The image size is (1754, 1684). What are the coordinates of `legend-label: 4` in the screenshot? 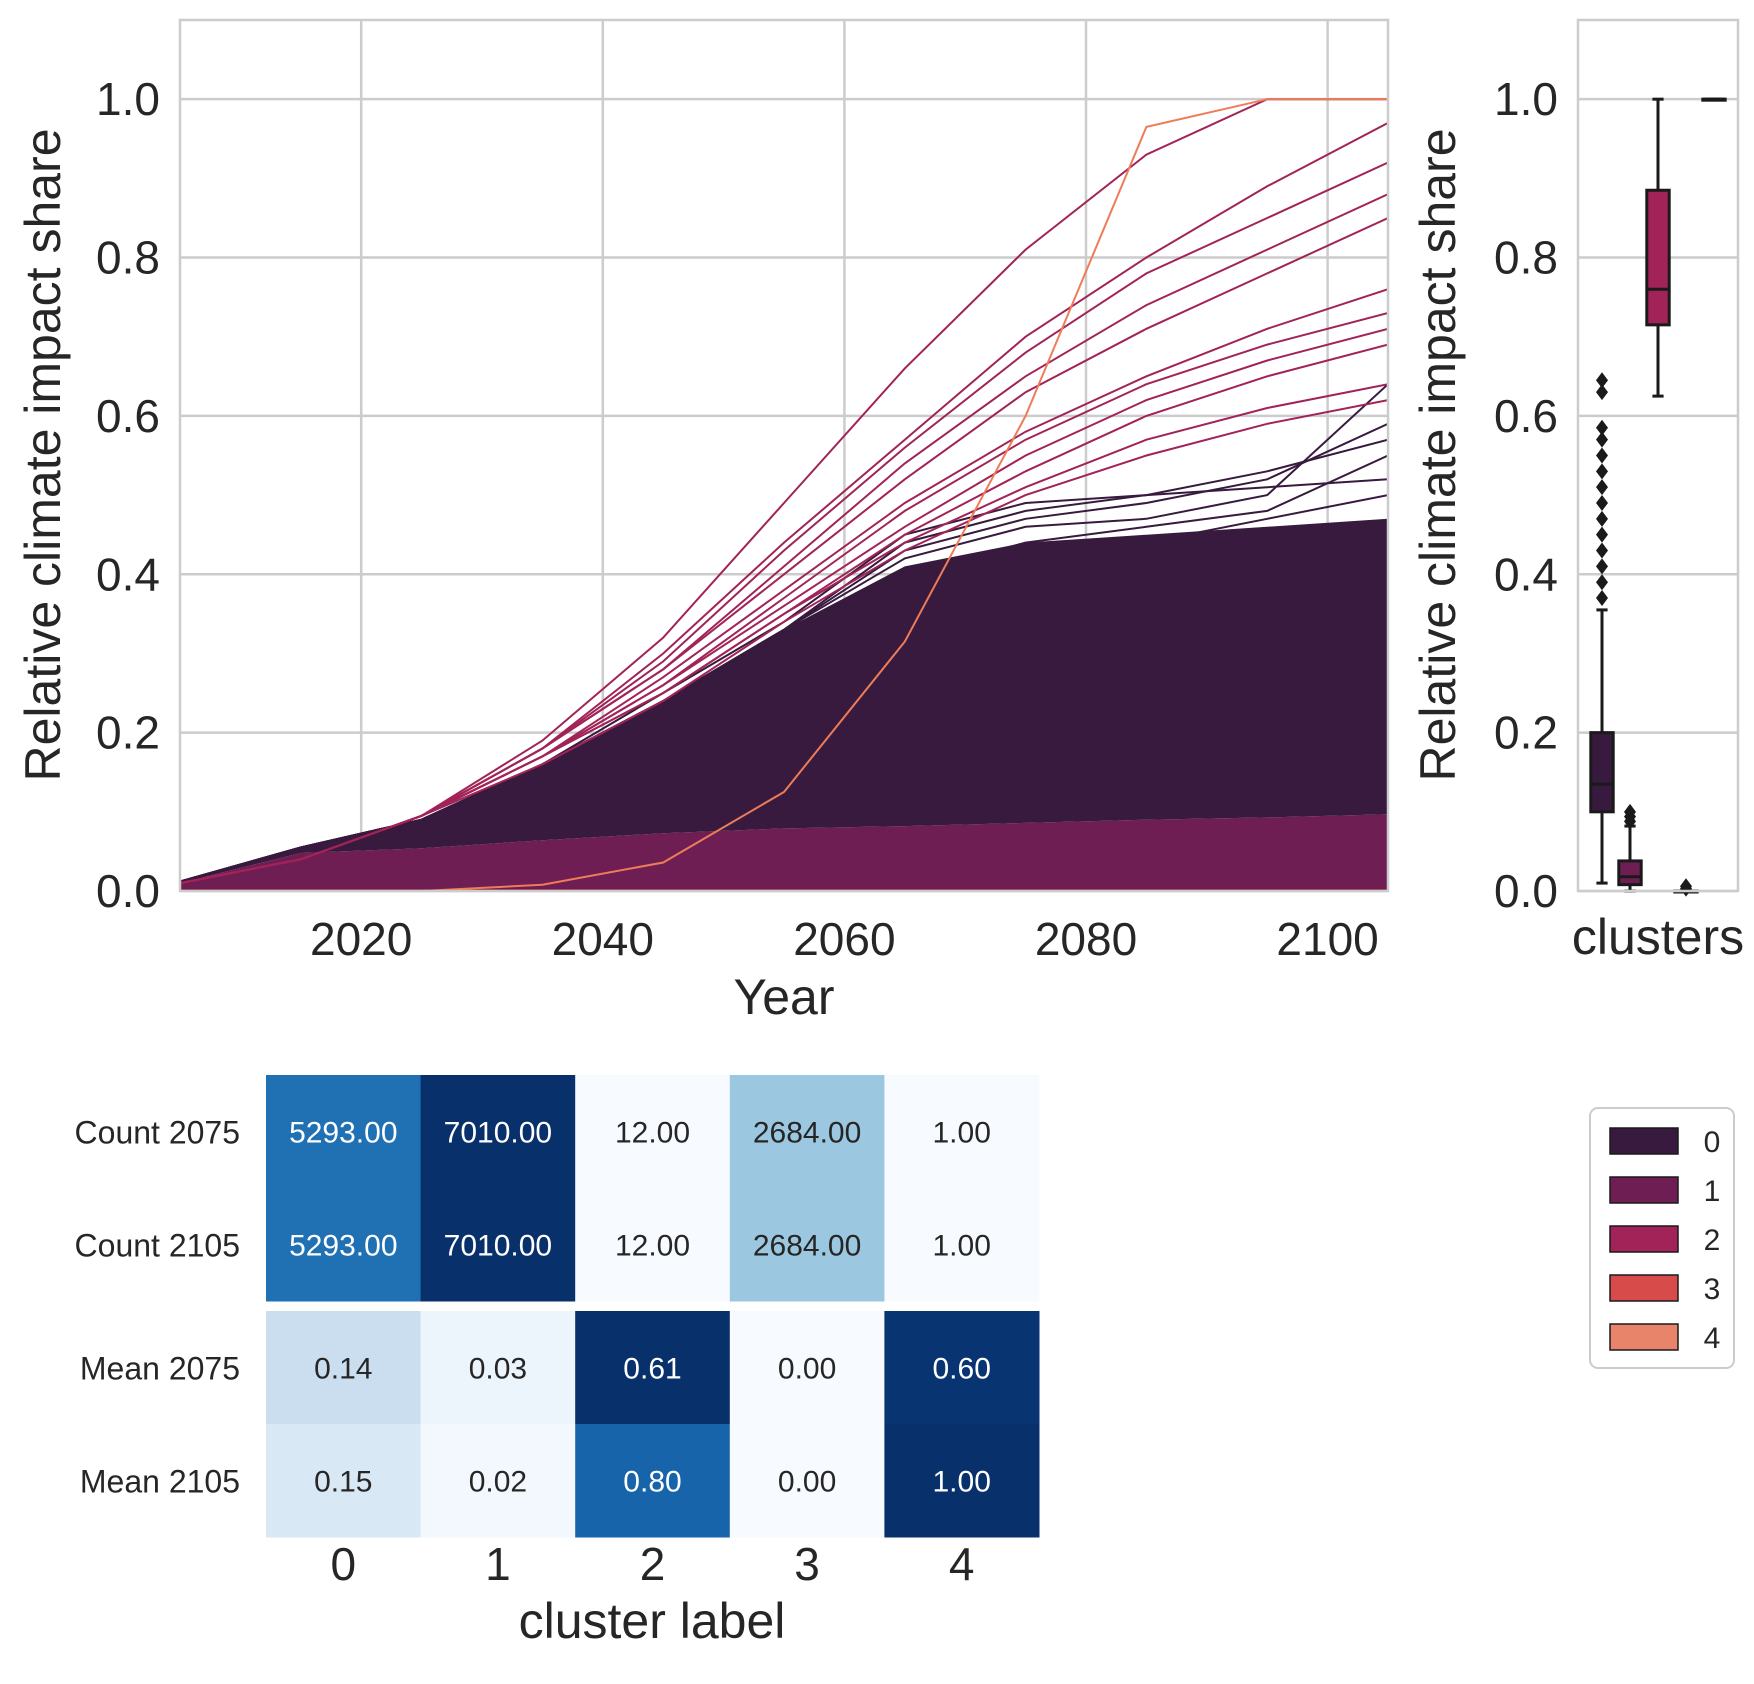 It's located at (1712, 1338).